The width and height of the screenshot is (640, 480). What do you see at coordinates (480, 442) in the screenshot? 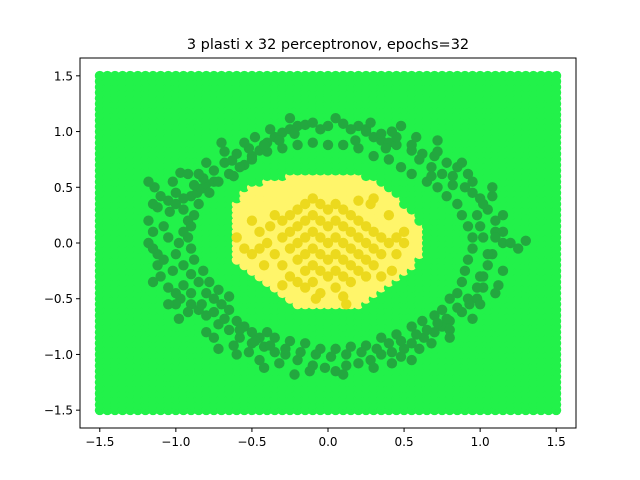
I see `x-tick-label: 1.0` at bounding box center [480, 442].